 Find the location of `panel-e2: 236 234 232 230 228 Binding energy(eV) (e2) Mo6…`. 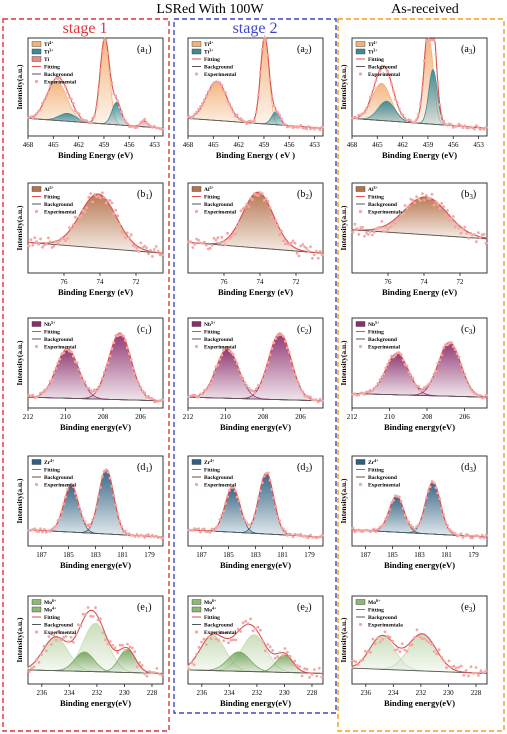

panel-e2: 236 234 232 230 228 Binding energy(eV) (e2) Mo6… is located at coordinates (255, 651).